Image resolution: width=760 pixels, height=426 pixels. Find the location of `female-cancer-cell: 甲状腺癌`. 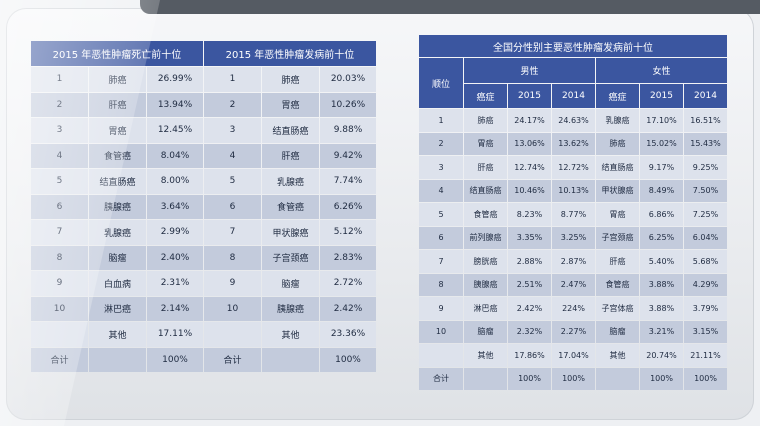

female-cancer-cell: 甲状腺癌 is located at coordinates (617, 190).